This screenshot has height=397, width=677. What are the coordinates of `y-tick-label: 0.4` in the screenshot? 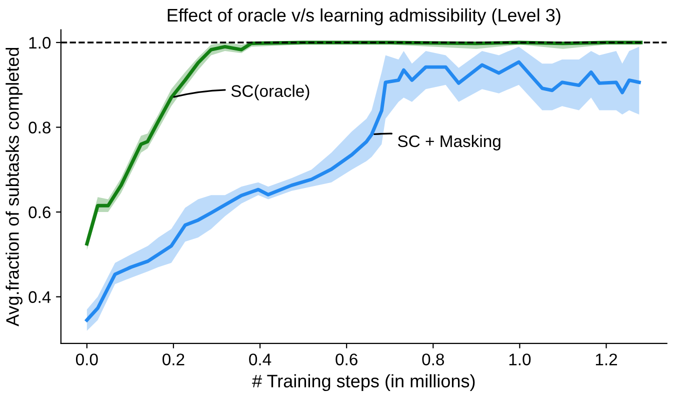 It's located at (39, 297).